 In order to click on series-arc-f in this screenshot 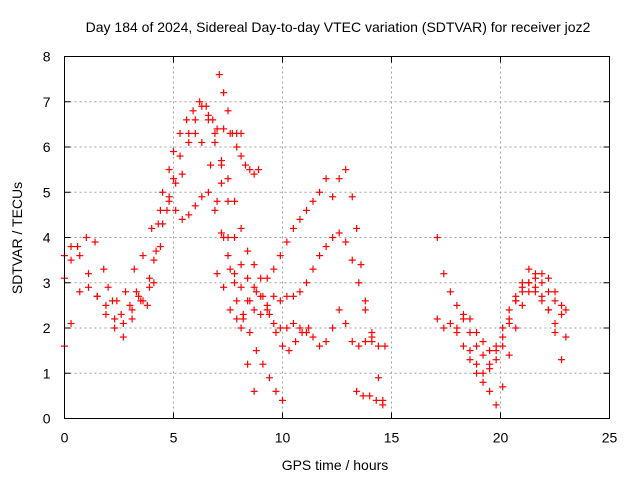, I will do `click(273, 219)`.